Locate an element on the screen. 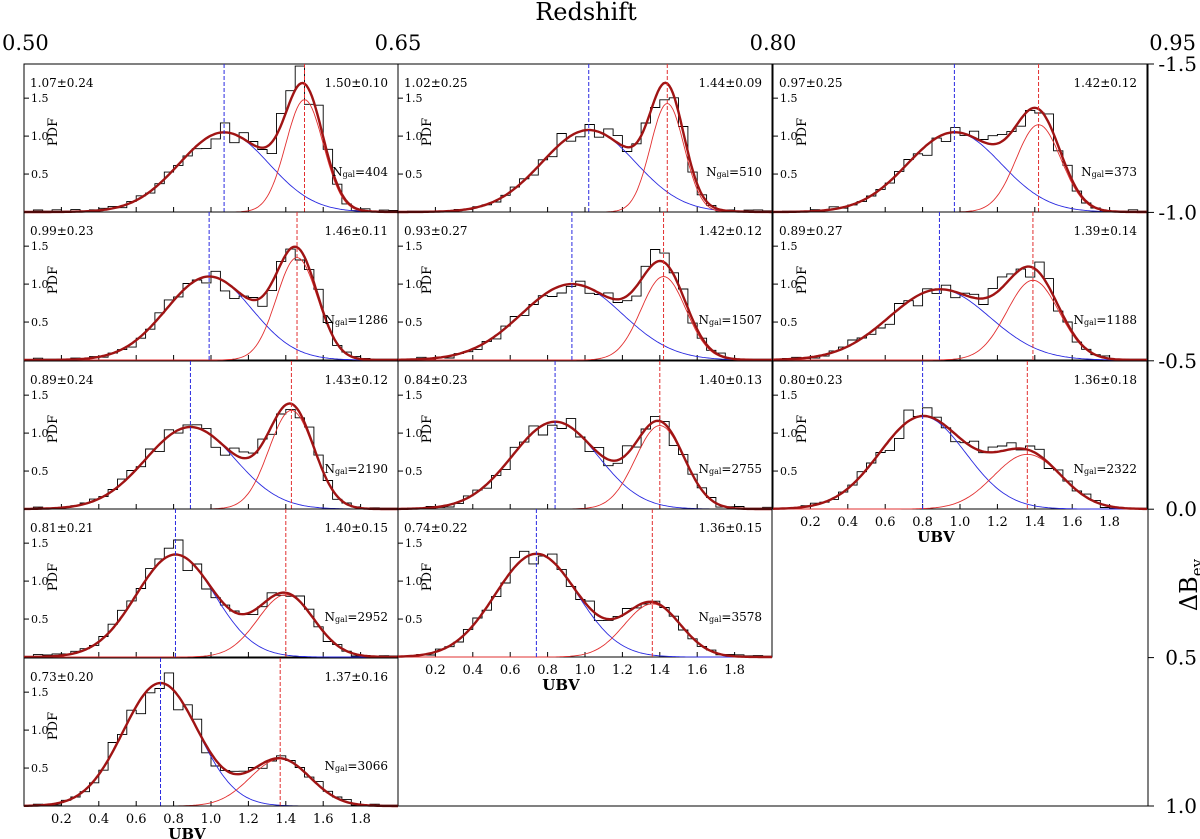 The width and height of the screenshot is (1200, 839). panel-0-2: 0.5 1.0 1.5 PDF 0.97±0.25 1.42±0.12 Ngal=373 is located at coordinates (960, 138).